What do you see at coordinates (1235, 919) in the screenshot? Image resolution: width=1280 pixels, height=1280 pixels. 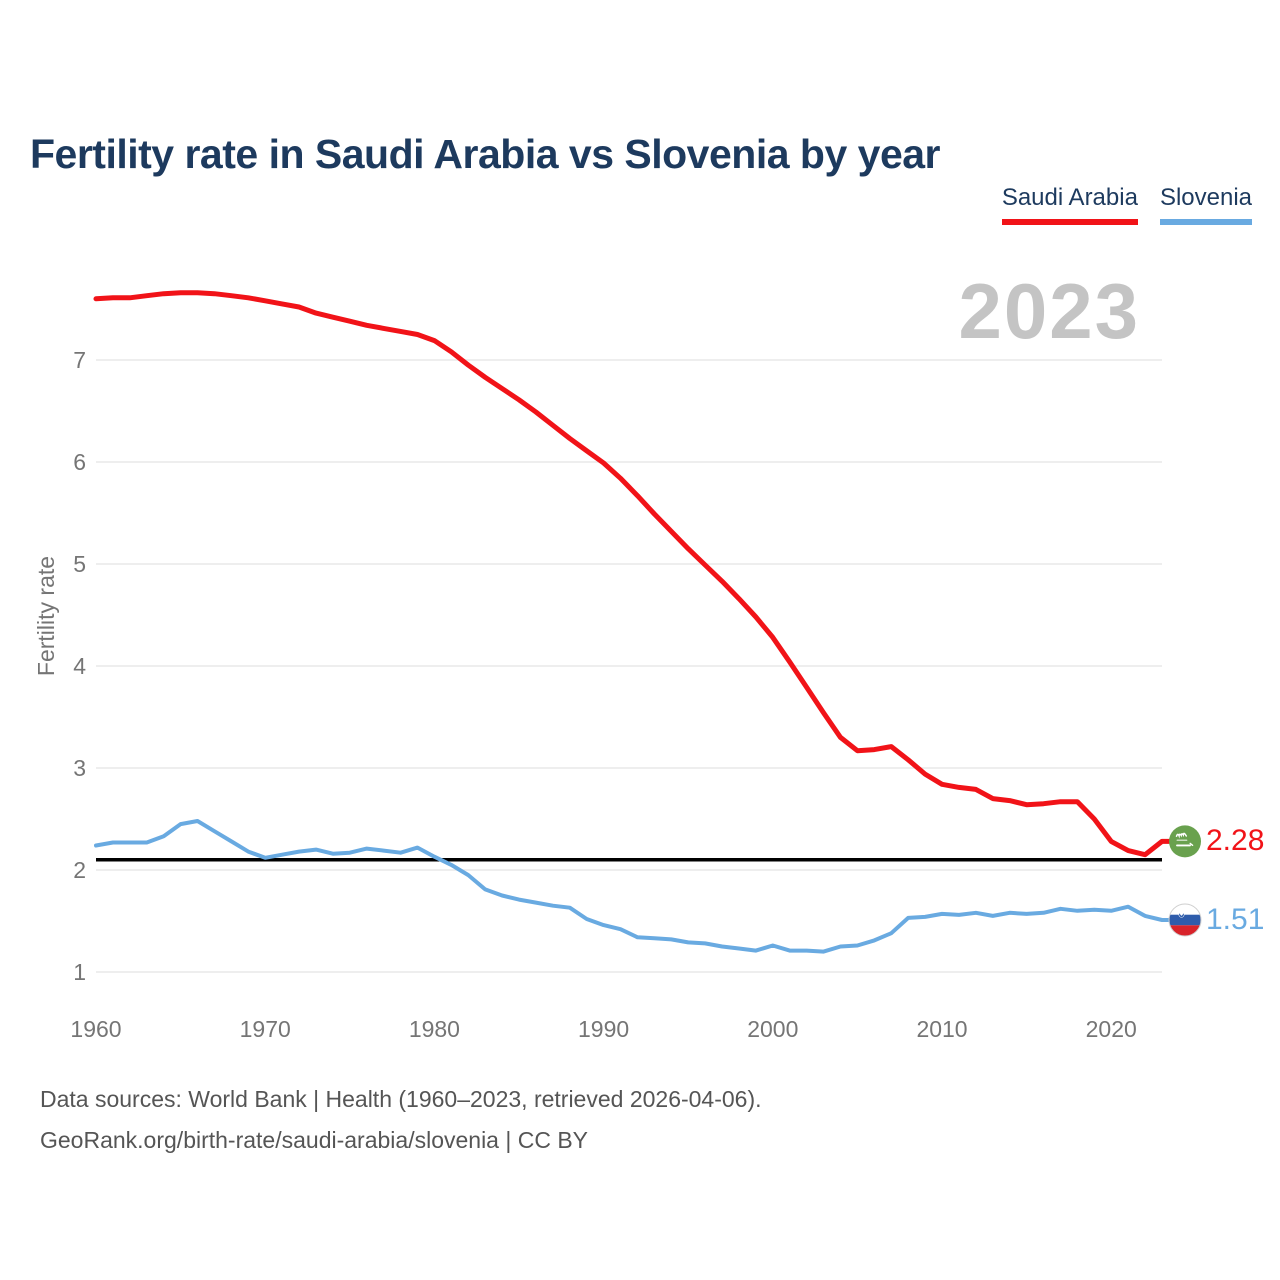 I see `slovenia-value-label: 1.51` at bounding box center [1235, 919].